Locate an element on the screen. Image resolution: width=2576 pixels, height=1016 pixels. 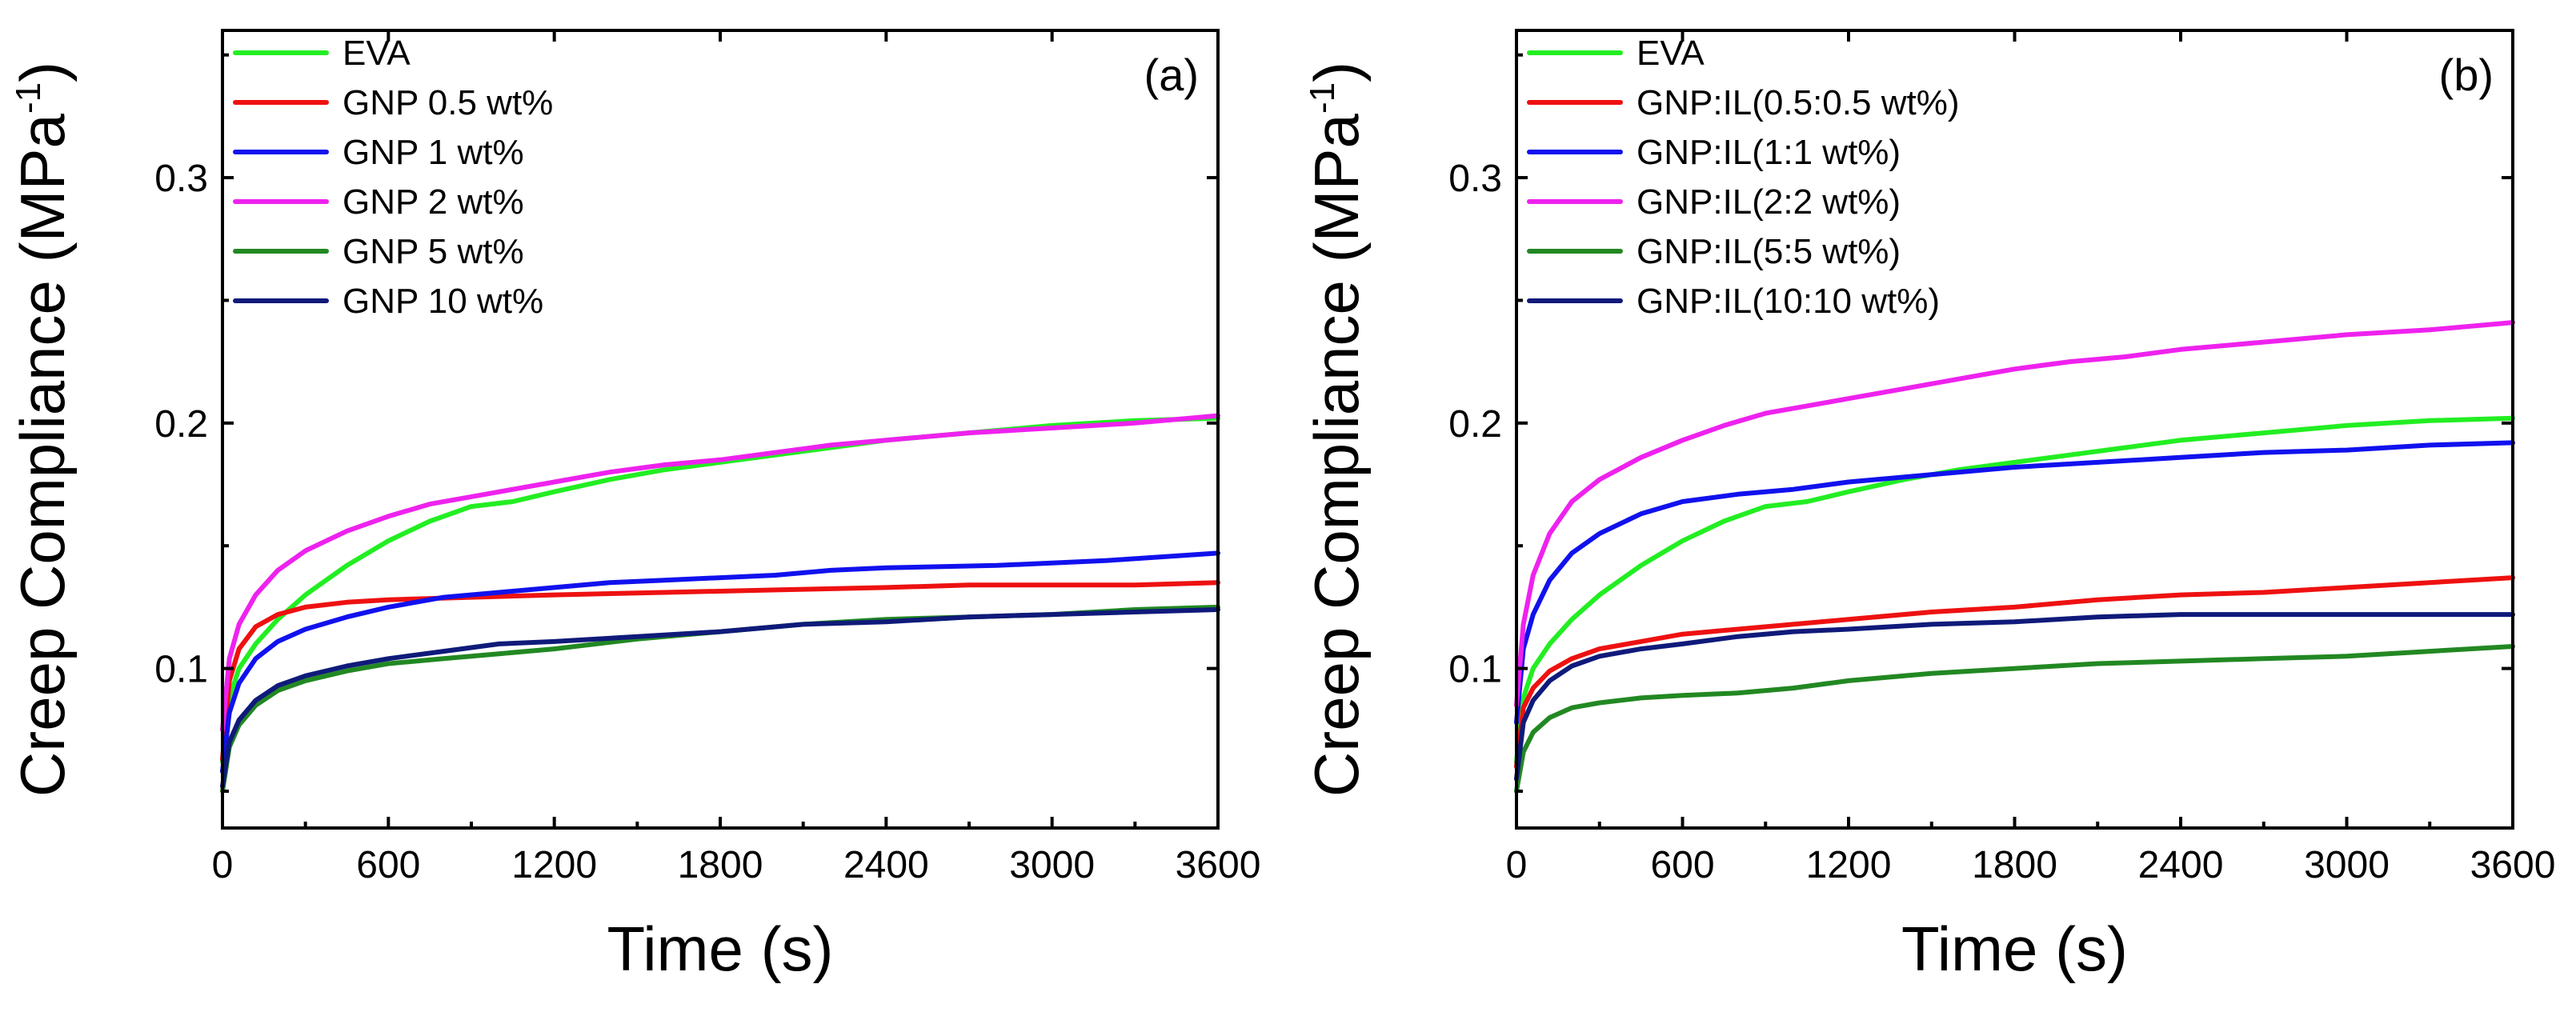
panel-b-x-tick-label: 2400 is located at coordinates (2181, 865).